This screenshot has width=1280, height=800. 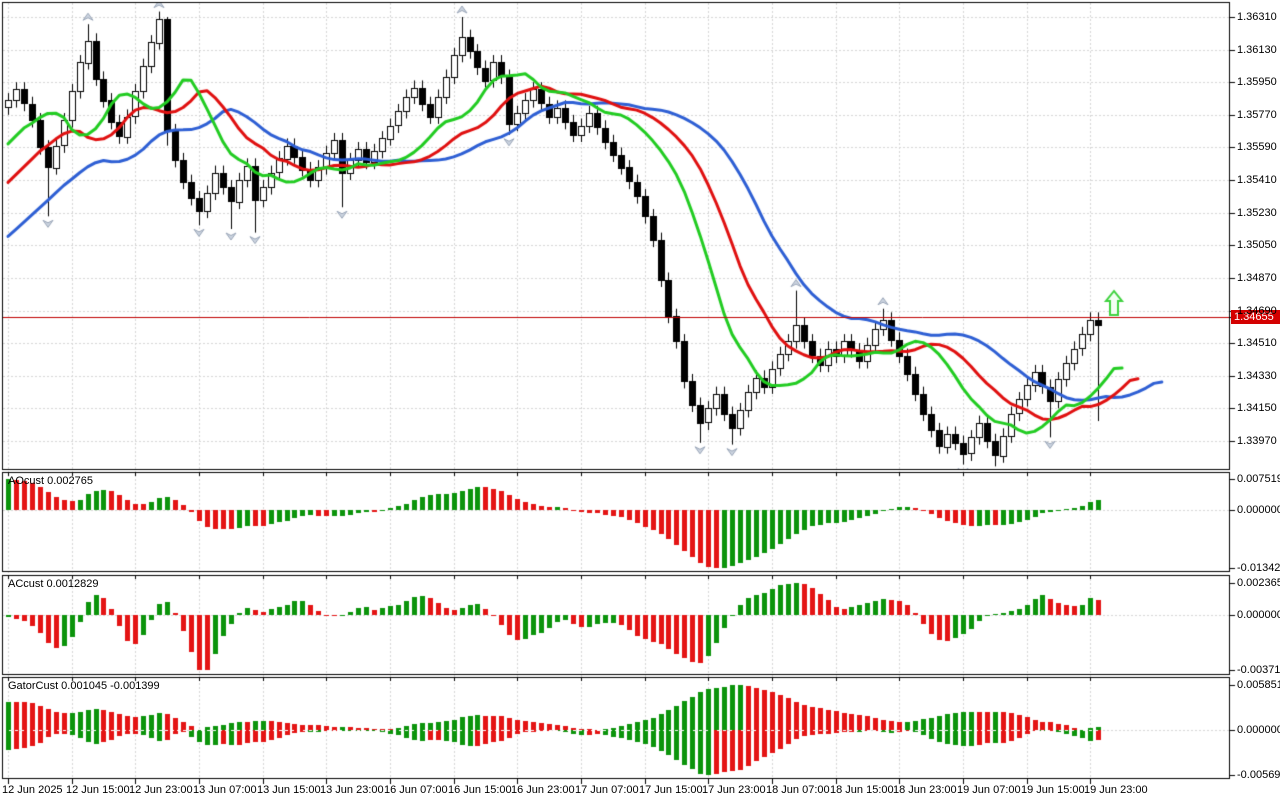 What do you see at coordinates (1257, 441) in the screenshot?
I see `price-axis-label: 1.33970` at bounding box center [1257, 441].